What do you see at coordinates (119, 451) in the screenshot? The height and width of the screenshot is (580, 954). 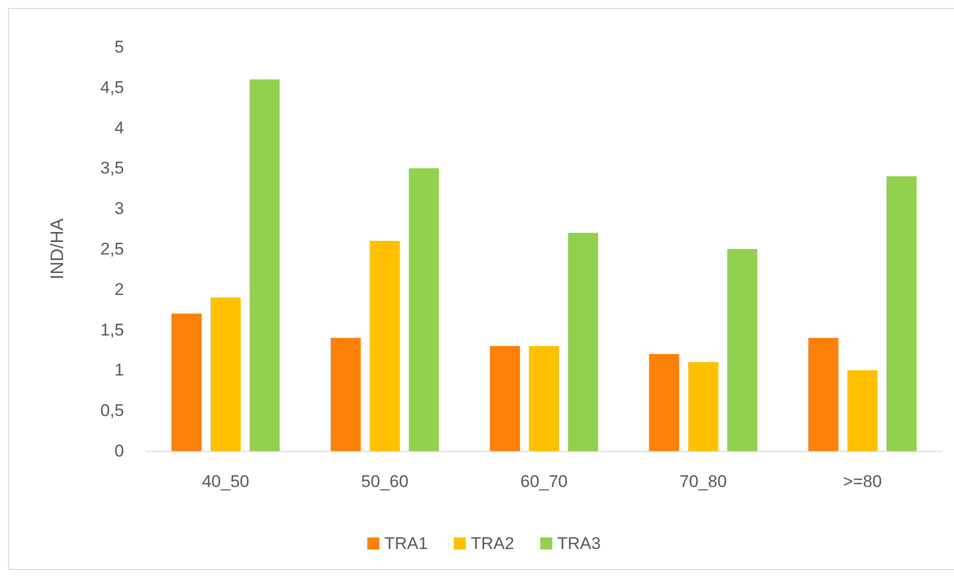 I see `y-tick-label: 0` at bounding box center [119, 451].